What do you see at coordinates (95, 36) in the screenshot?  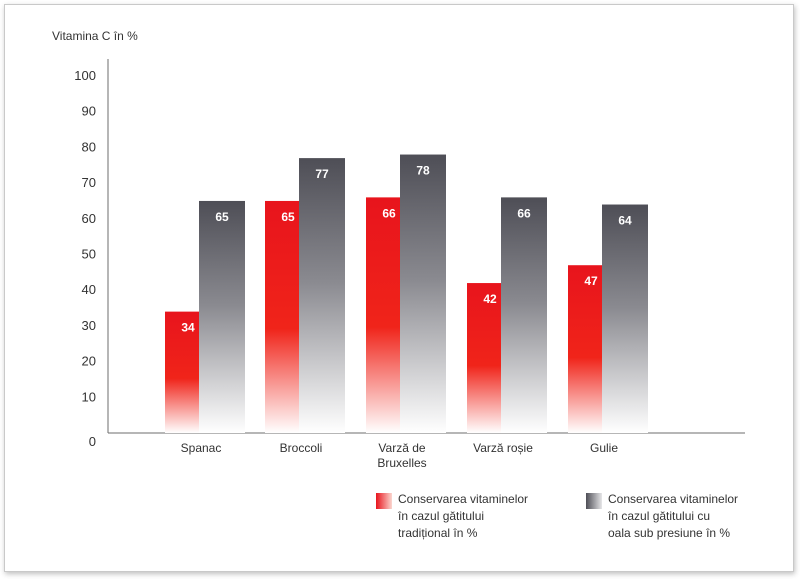 I see `y-axis-label: Vitamina C în %` at bounding box center [95, 36].